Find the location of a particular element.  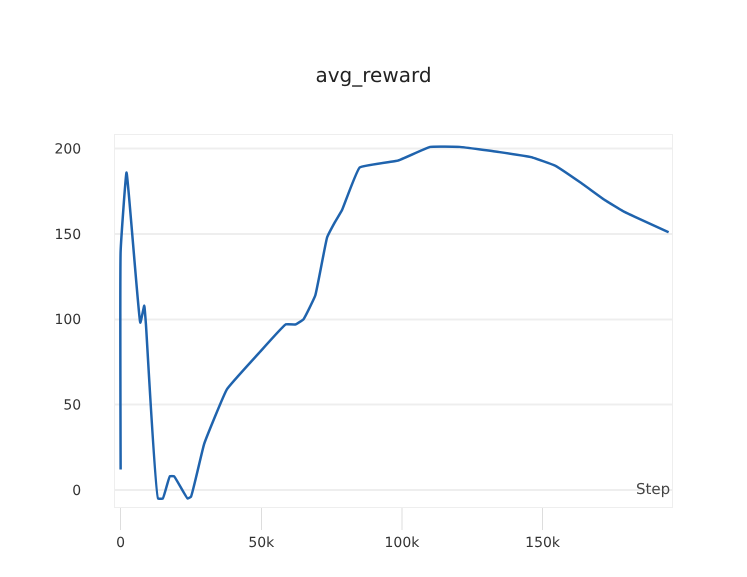

chart-title: avg_reward is located at coordinates (373, 75).